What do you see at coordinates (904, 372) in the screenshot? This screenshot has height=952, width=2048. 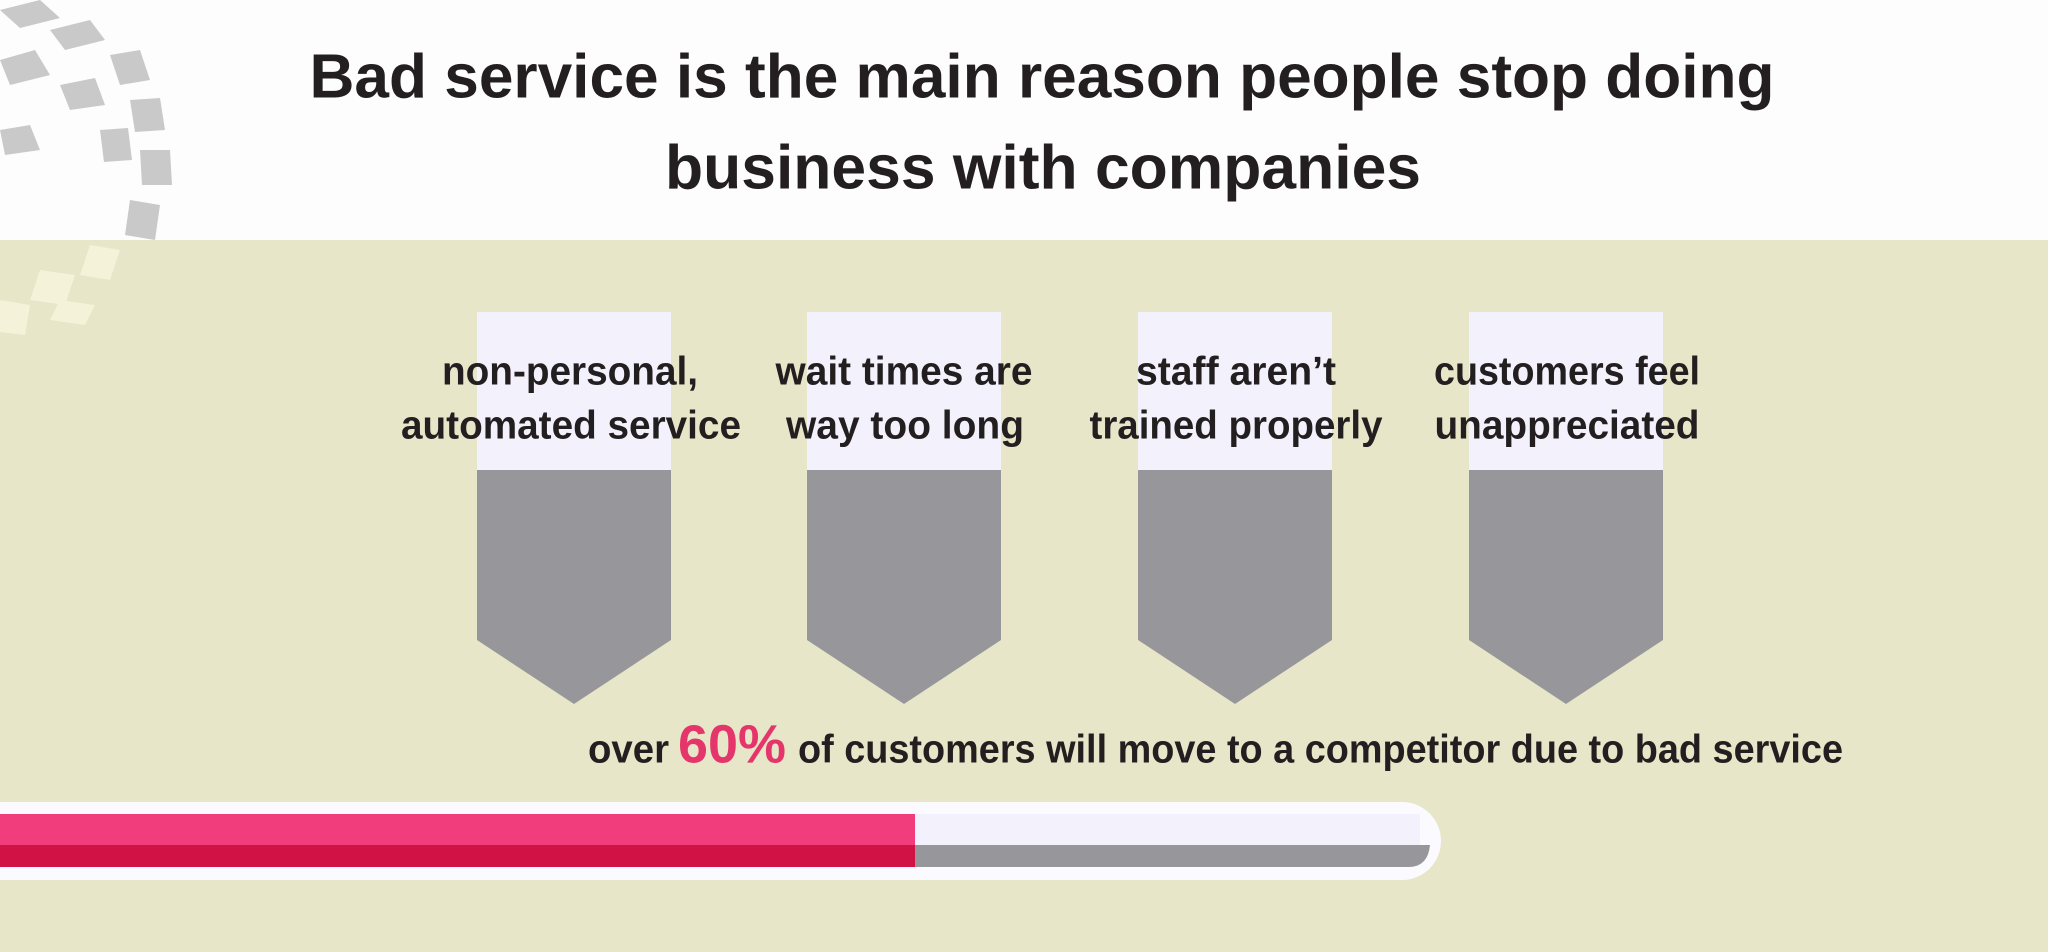 I see `reason-label: wait times are` at bounding box center [904, 372].